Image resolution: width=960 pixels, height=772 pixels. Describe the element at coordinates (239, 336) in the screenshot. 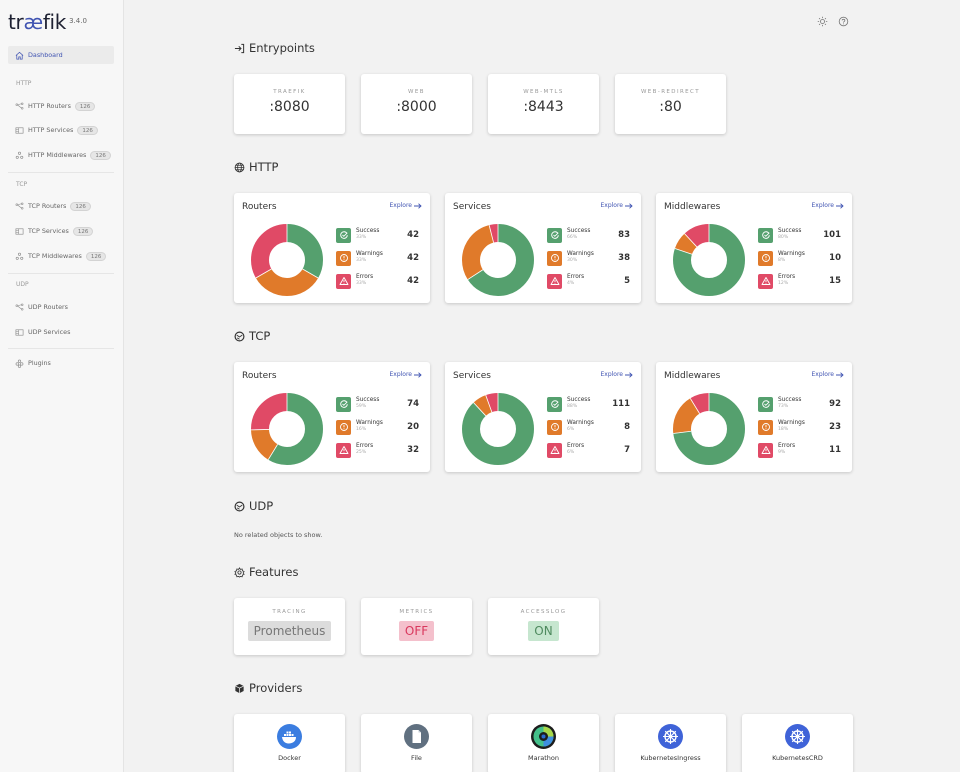

I see `tcp-icon` at that location.